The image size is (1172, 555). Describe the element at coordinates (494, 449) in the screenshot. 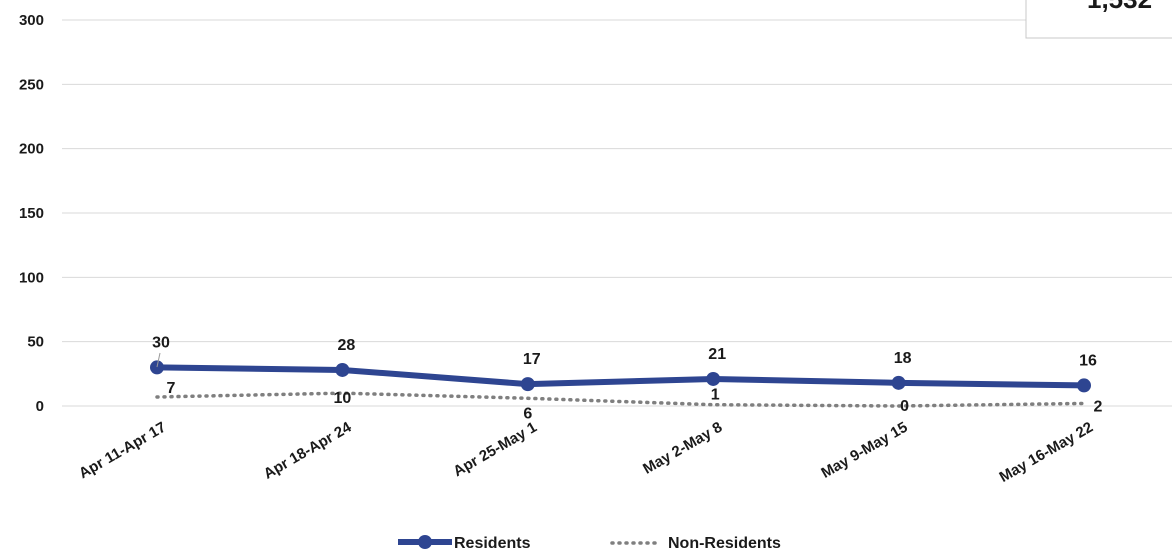

I see `x-tick-label: Apr 25-May 1` at that location.